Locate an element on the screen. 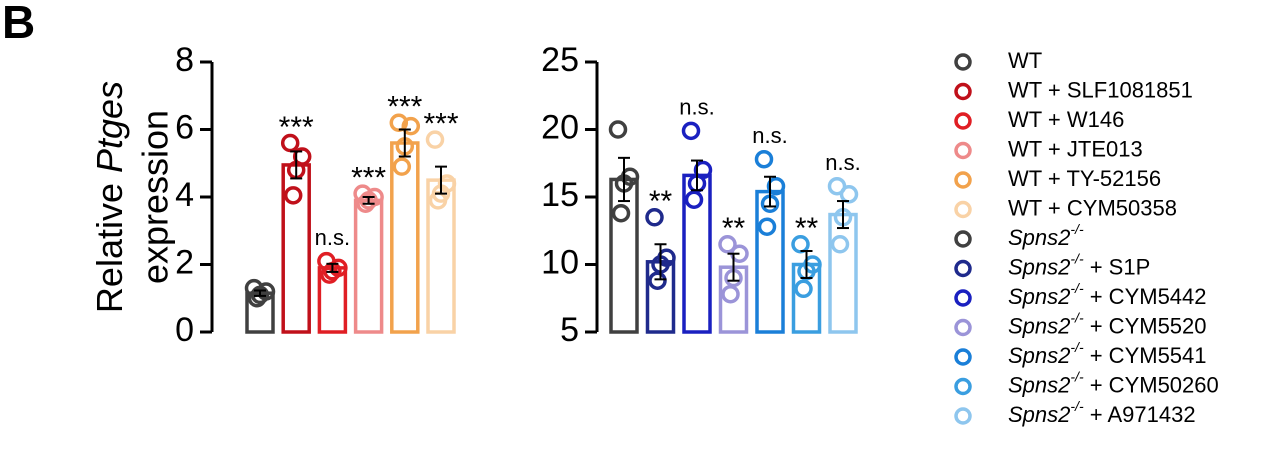 The height and width of the screenshot is (455, 1274). legend-suffix: + A971432 is located at coordinates (1140, 414).